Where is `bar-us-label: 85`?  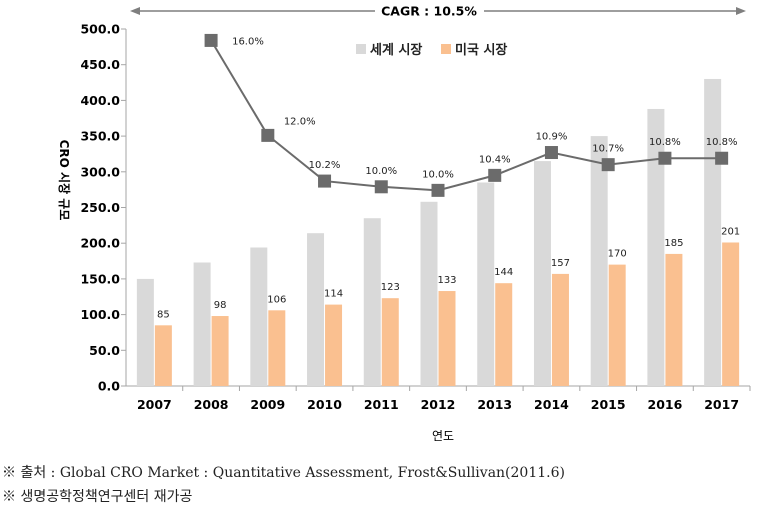 bar-us-label: 85 is located at coordinates (163, 314).